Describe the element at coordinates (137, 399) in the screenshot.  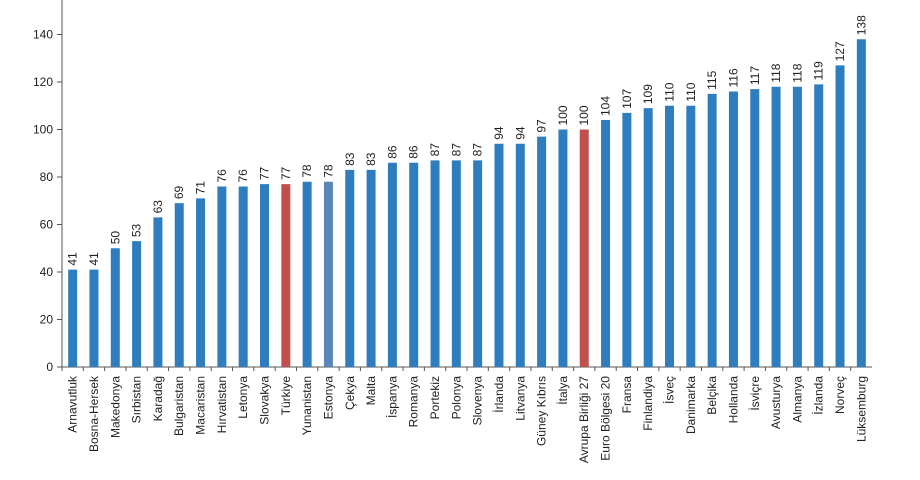
I see `category-label: Sırbistan` at that location.